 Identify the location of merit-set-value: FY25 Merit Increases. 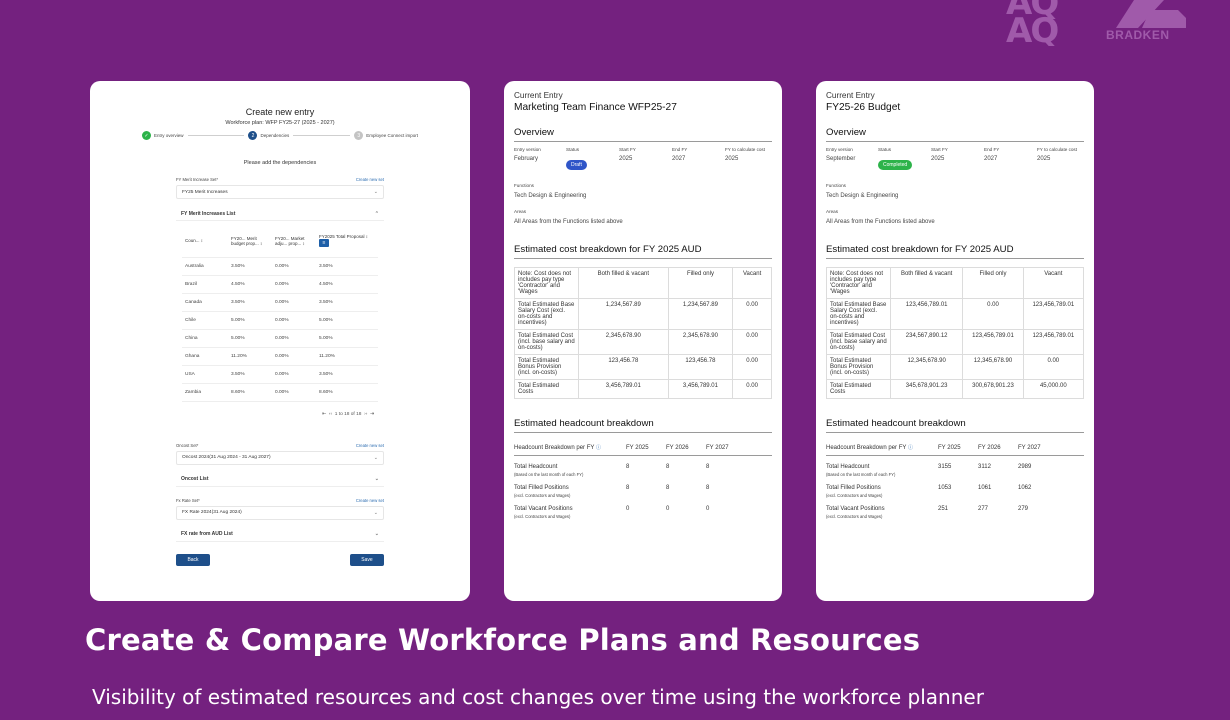
(205, 192).